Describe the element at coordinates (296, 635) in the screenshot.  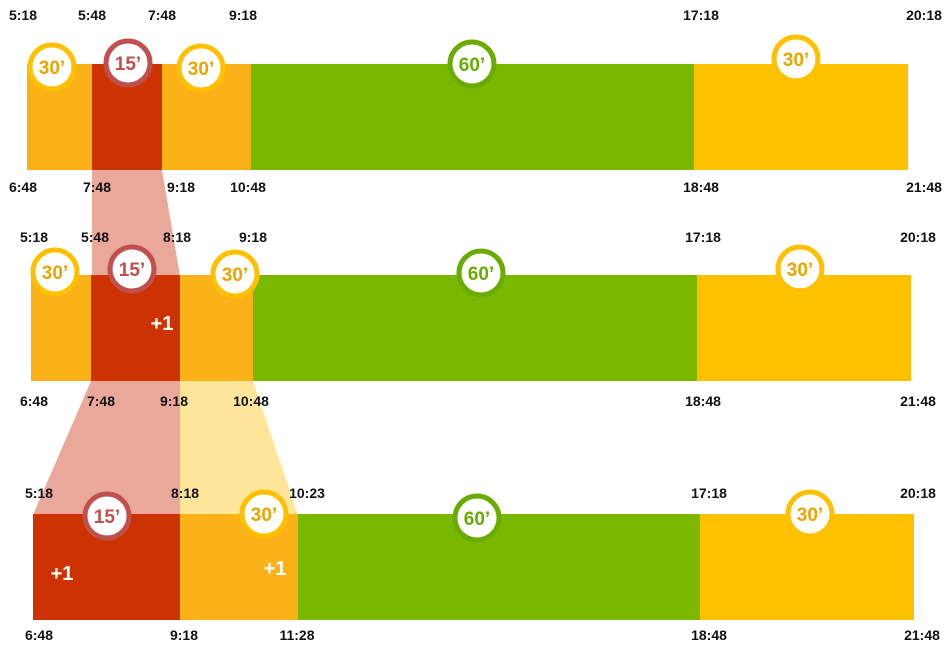
I see `end-time-label: 11:28` at that location.